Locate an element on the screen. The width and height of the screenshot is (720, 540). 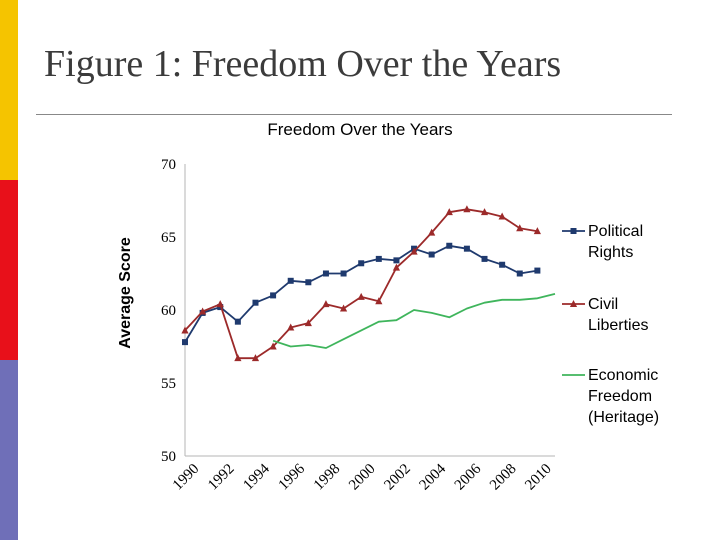
x-tick-label: 1998 is located at coordinates (327, 477).